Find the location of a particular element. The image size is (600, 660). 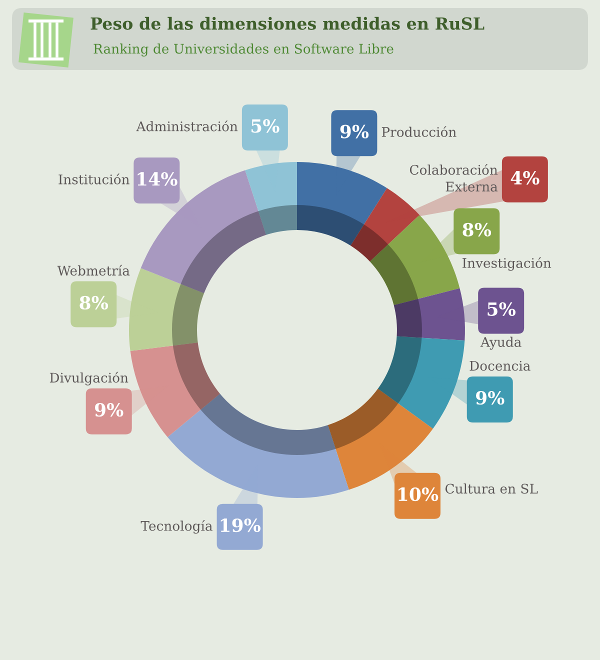

chart-title: Peso de las dimensiones medidas en RuSL is located at coordinates (287, 23).